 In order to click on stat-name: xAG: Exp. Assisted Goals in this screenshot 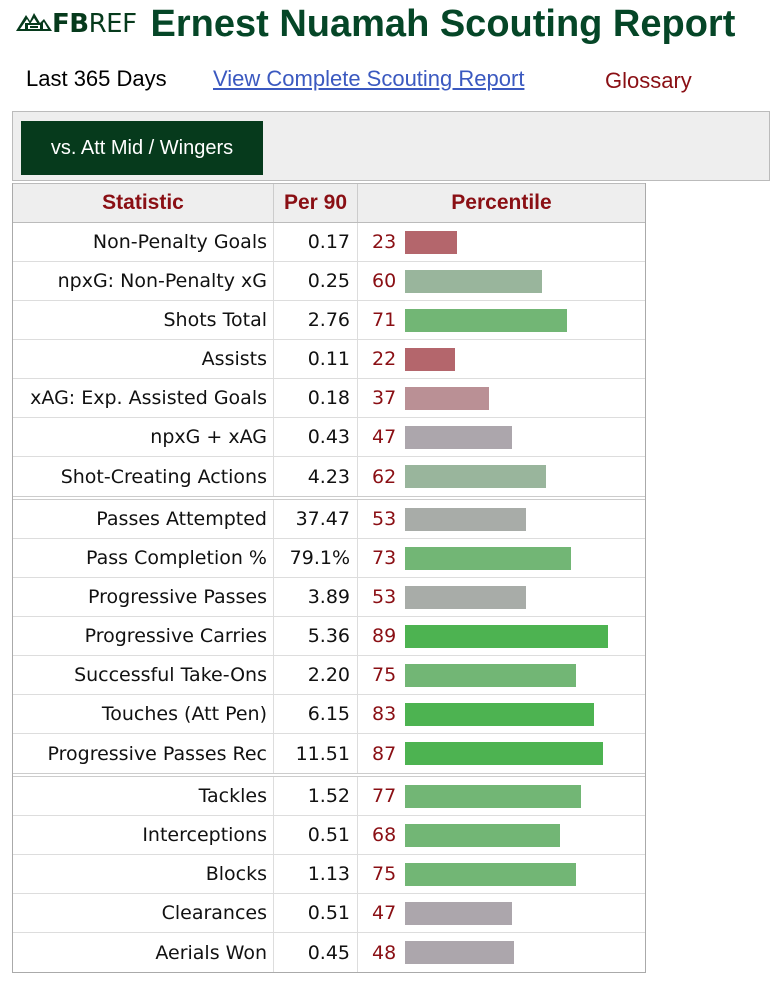, I will do `click(143, 398)`.